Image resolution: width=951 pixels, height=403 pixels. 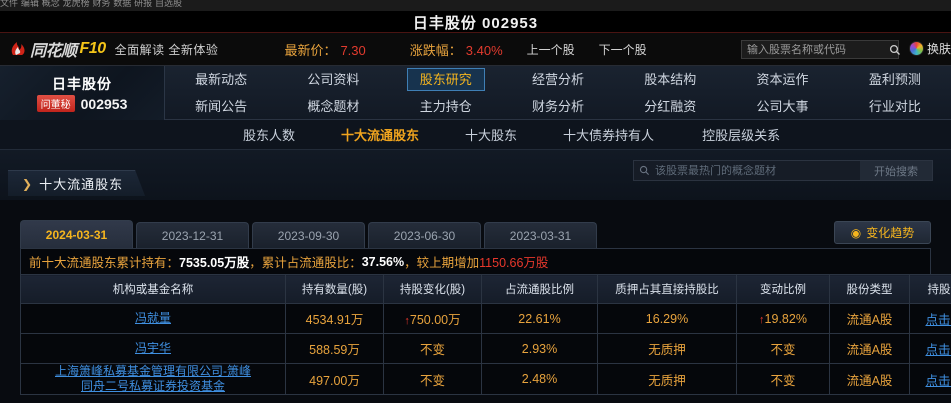 I want to click on nav-item-operation-analysis: 经营分析, so click(x=557, y=79).